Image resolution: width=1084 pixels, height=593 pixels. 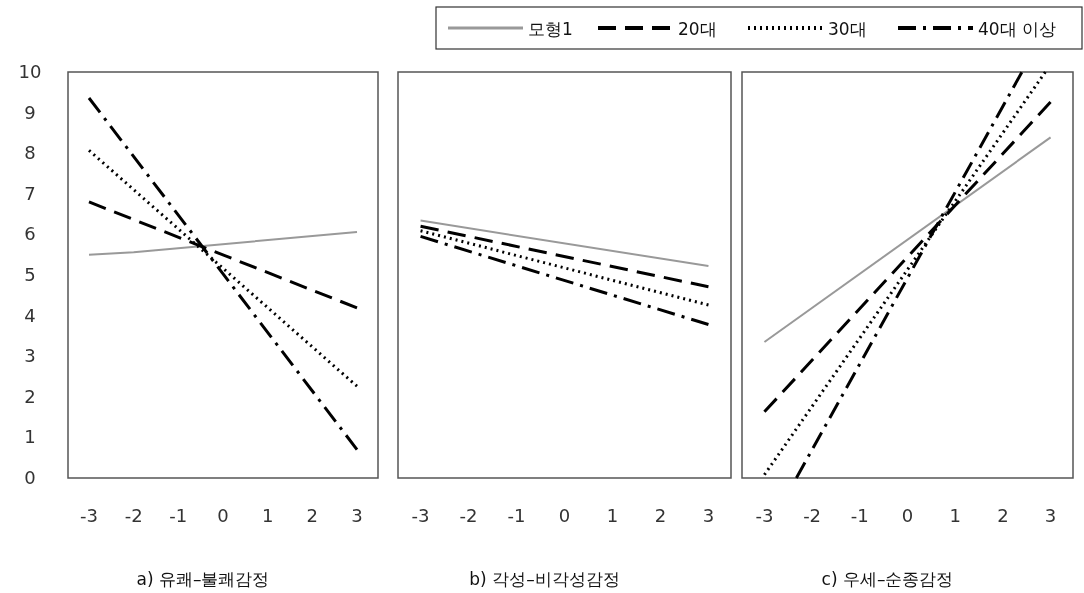 What do you see at coordinates (30, 71) in the screenshot?
I see `y-tick-label: 10` at bounding box center [30, 71].